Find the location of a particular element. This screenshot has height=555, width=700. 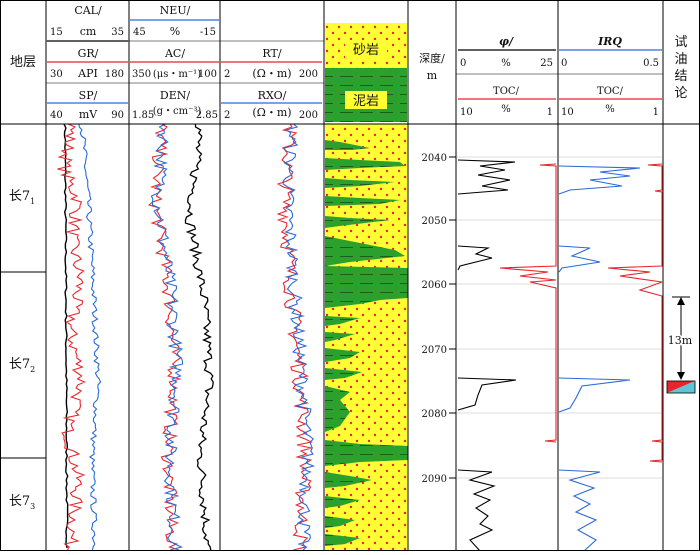

test-conclusion-header: 试 油 结 论 is located at coordinates (680, 68).